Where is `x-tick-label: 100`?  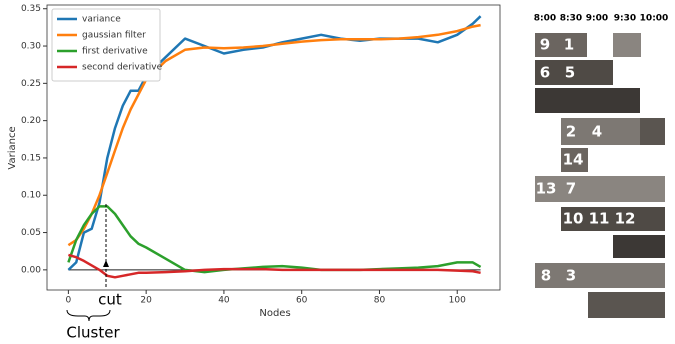 x-tick-label: 100 is located at coordinates (457, 301).